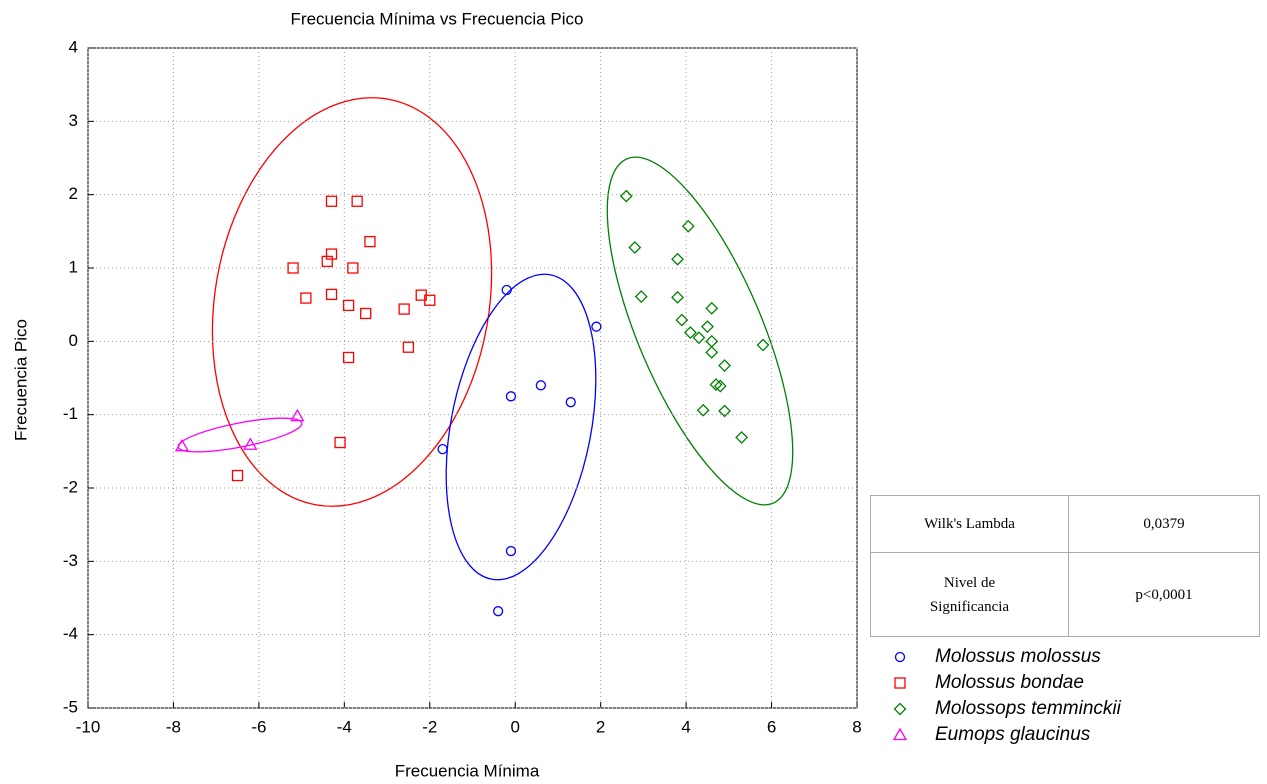 The height and width of the screenshot is (784, 1267). I want to click on y-axis-label: Frecuencia Pico, so click(20, 380).